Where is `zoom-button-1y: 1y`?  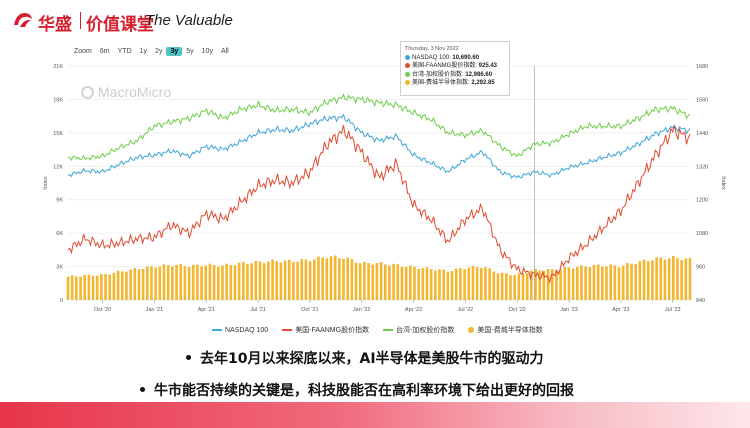
zoom-button-1y: 1y is located at coordinates (143, 51).